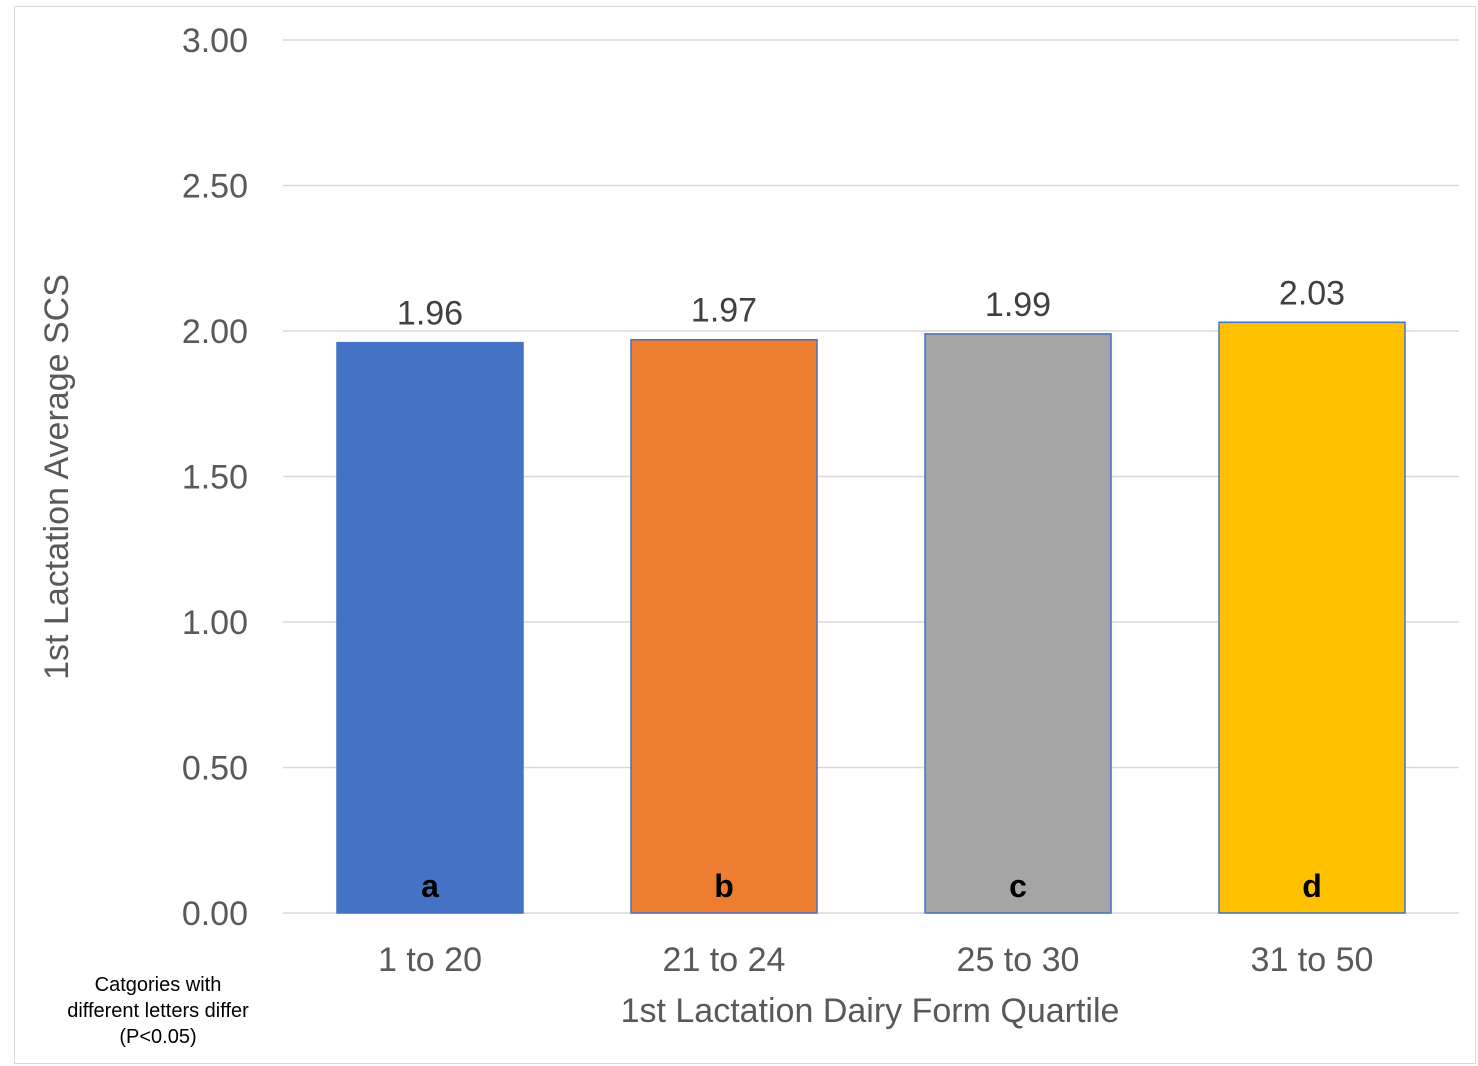 The height and width of the screenshot is (1066, 1478). I want to click on y-axis-label: 1st Lactation Average SCS, so click(57, 477).